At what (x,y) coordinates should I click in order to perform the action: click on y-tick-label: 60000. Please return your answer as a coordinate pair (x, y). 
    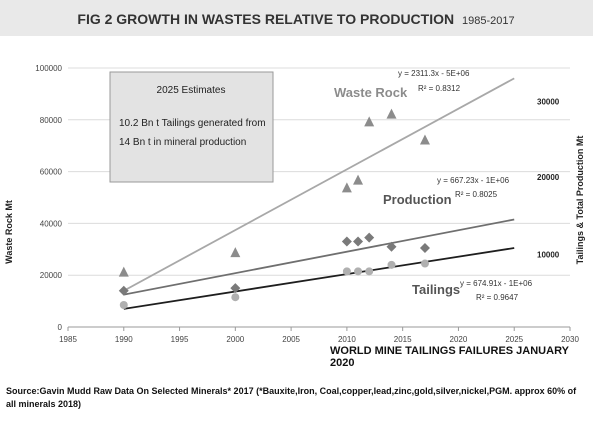
    Looking at the image, I should click on (51, 172).